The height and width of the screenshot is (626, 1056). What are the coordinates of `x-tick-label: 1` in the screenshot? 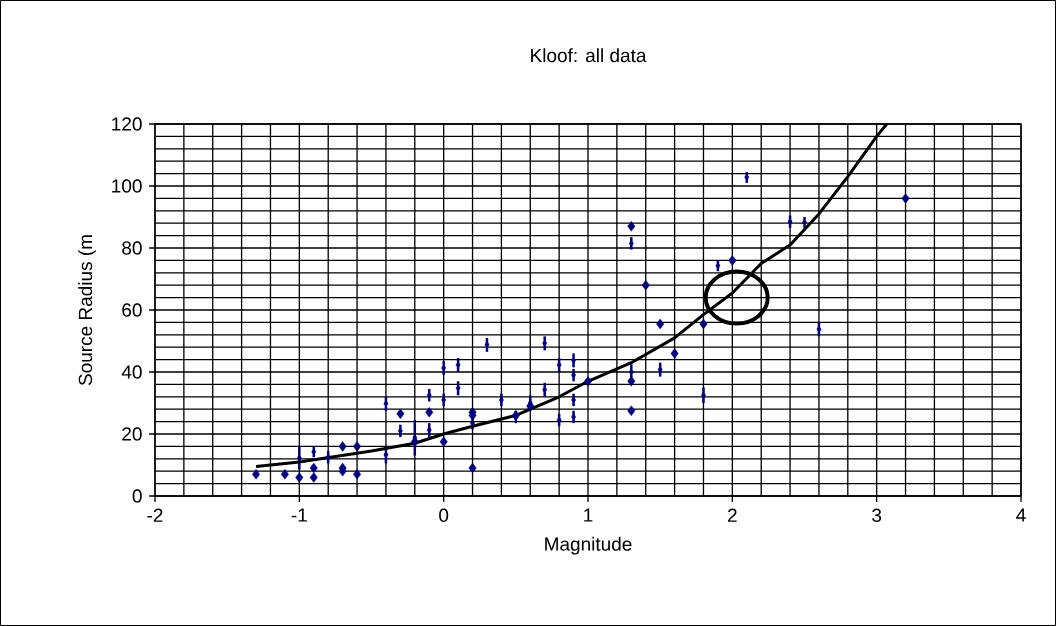 It's located at (588, 515).